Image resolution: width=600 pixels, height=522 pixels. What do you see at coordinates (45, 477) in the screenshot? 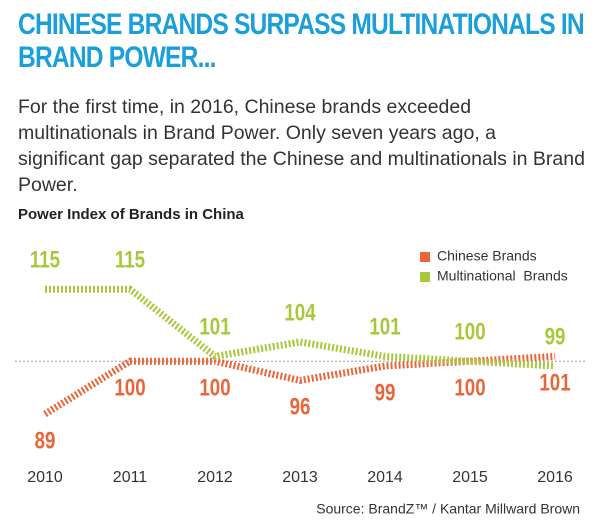
I see `x-tick-label: 2010` at bounding box center [45, 477].